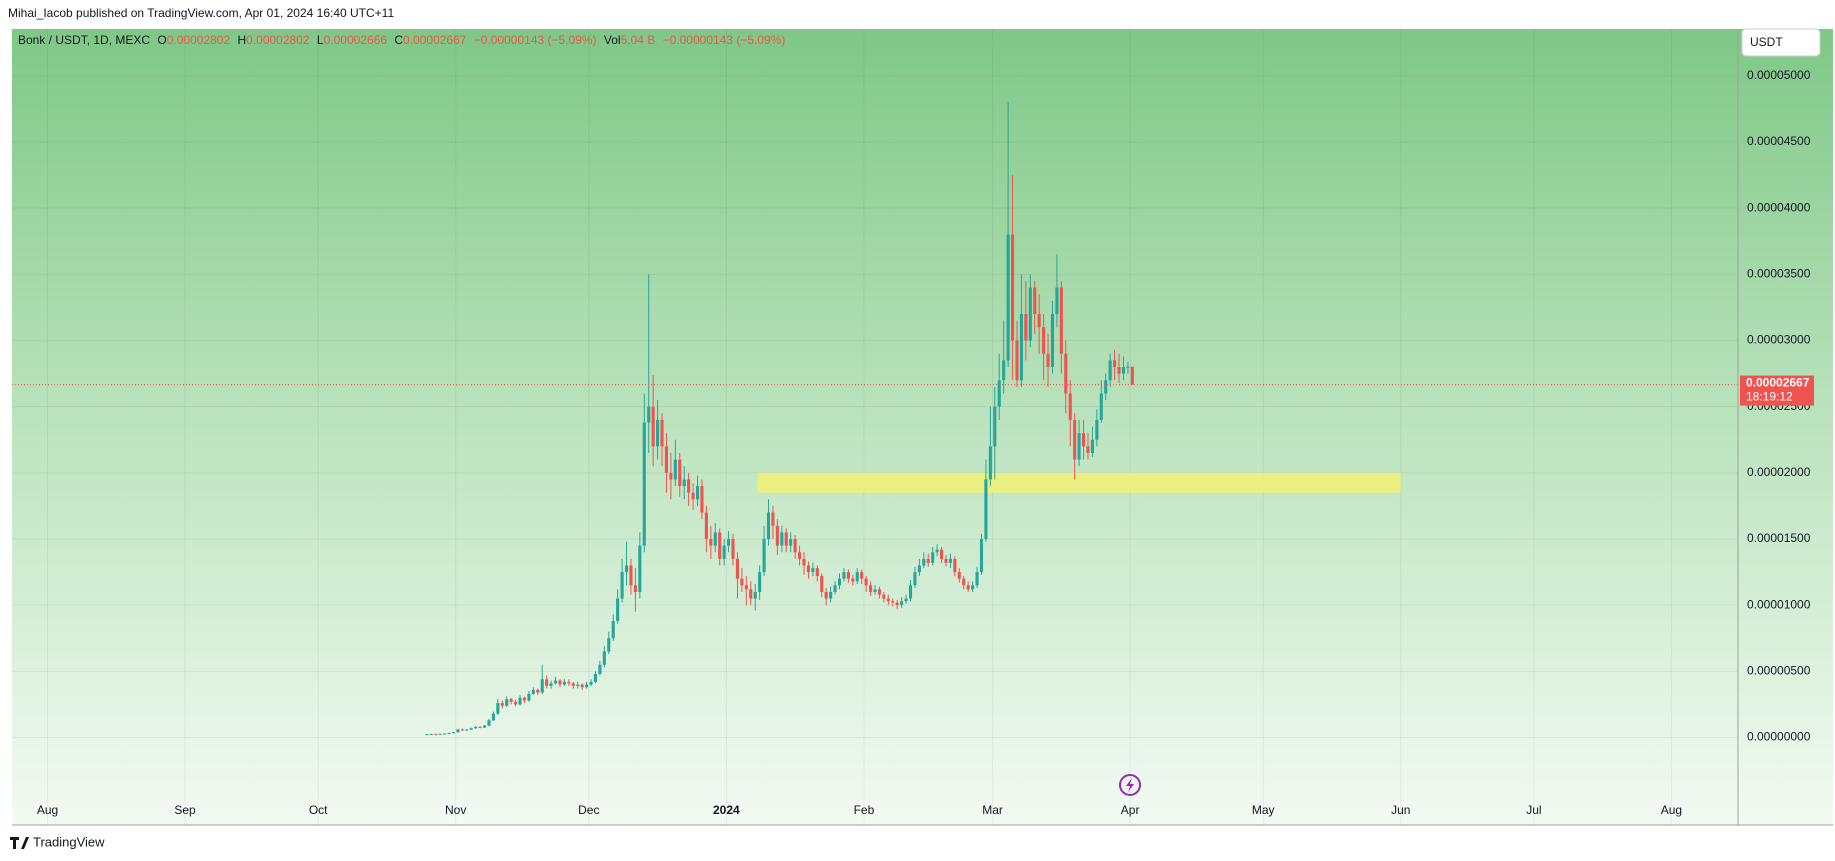 The width and height of the screenshot is (1835, 861). Describe the element at coordinates (1766, 42) in the screenshot. I see `currency-button-label: USDT` at that location.